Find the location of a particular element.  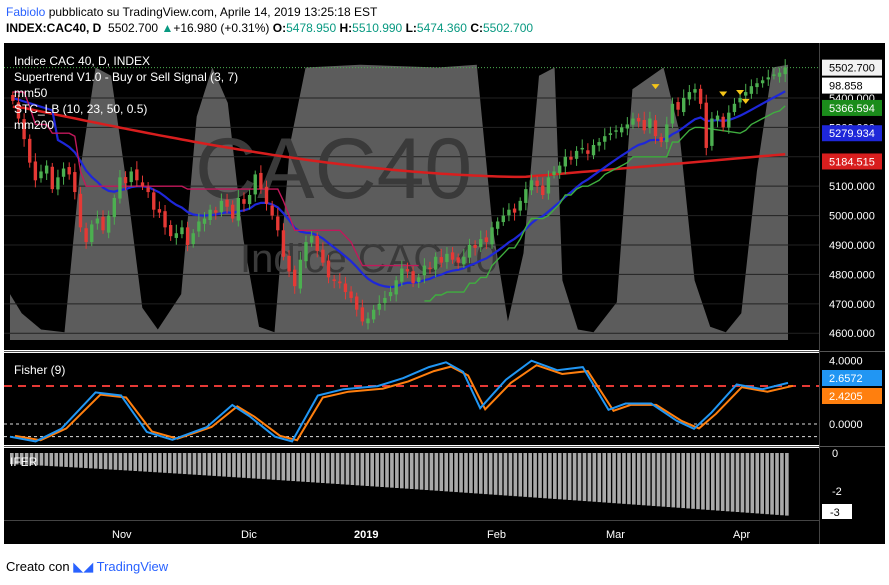

time-tick-label: Mar is located at coordinates (615, 535).